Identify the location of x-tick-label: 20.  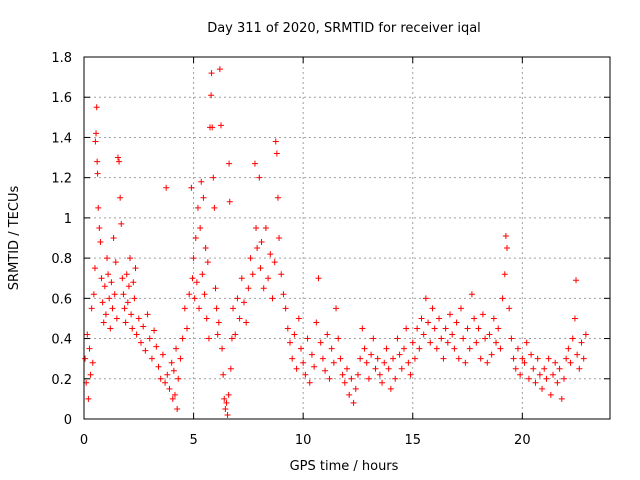
(522, 440).